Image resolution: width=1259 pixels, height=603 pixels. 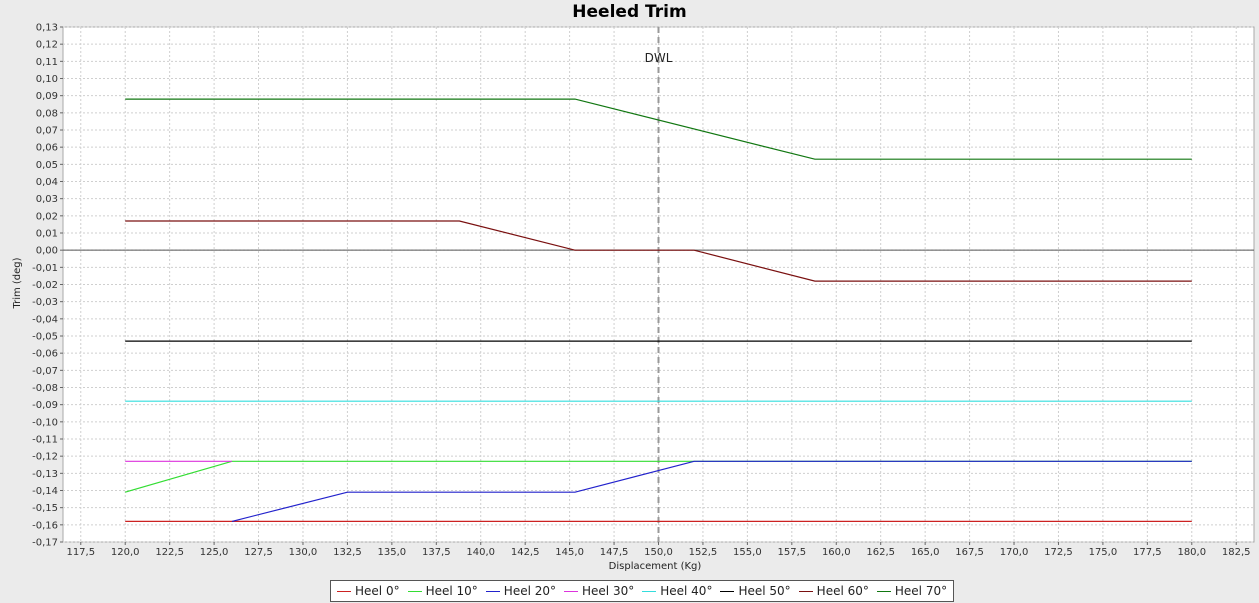 What do you see at coordinates (880, 552) in the screenshot?
I see `x-tick-label: 162,5` at bounding box center [880, 552].